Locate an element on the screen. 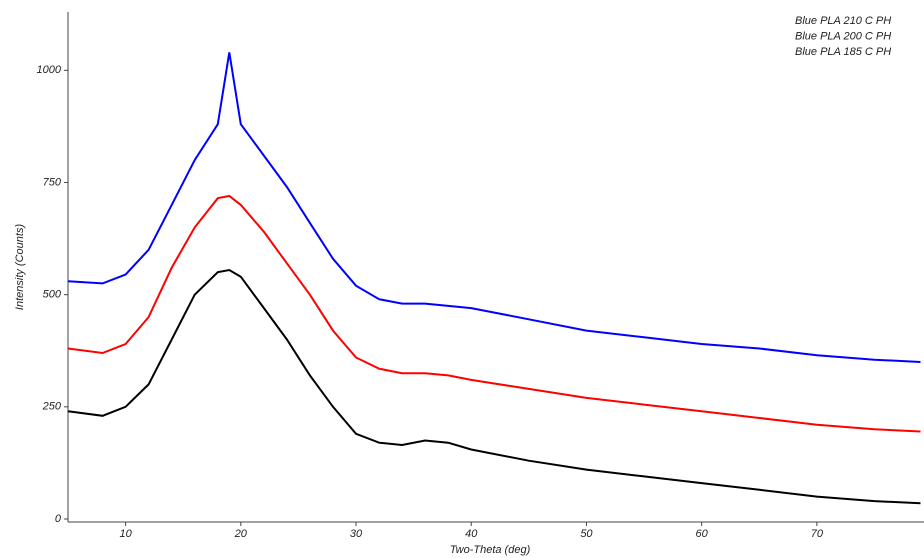 Image resolution: width=924 pixels, height=558 pixels. x-tick-label: 10 is located at coordinates (125, 534).